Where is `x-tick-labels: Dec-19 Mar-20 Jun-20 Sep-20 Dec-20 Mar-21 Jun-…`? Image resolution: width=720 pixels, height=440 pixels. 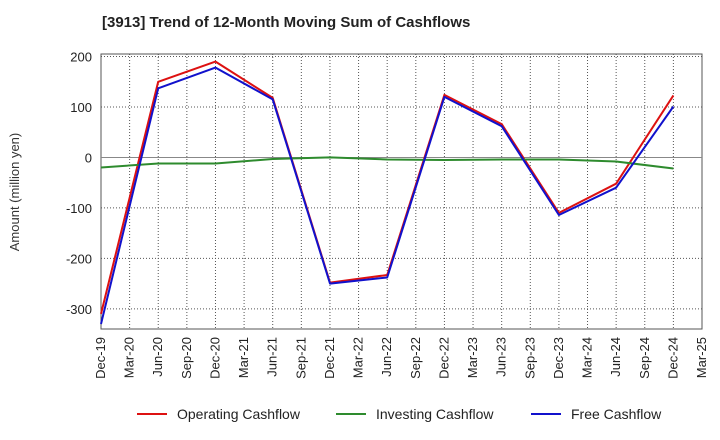 x-tick-labels: Dec-19 Mar-20 Jun-20 Sep-20 Dec-20 Mar-21 Jun-… is located at coordinates (401, 358).